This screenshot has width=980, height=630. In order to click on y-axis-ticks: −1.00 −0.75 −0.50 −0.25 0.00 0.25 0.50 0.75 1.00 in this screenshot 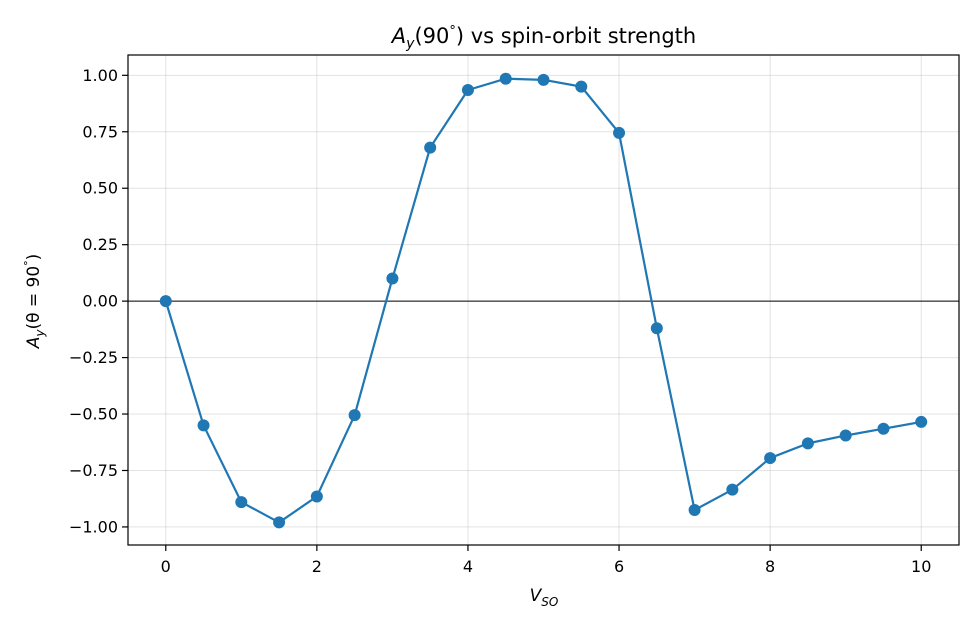, I will do `click(98, 301)`.